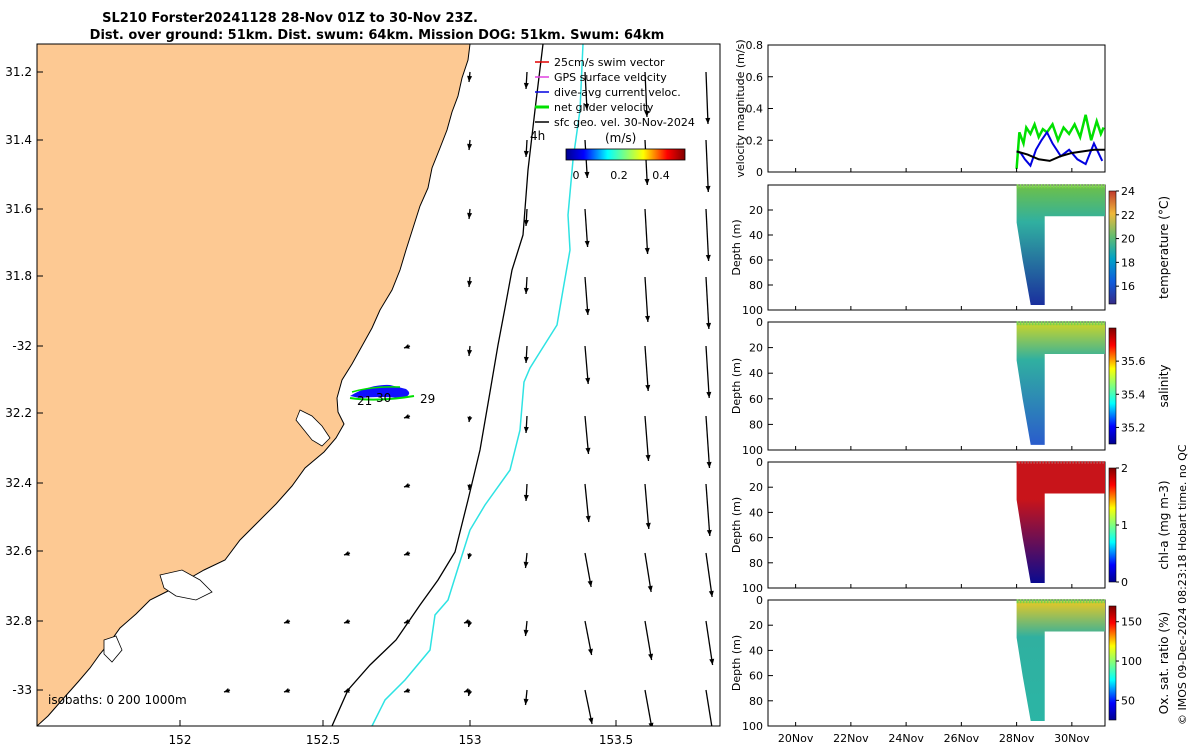 This screenshot has height=750, width=1200. I want to click on legend-entry: dive-avg current veloc., so click(617, 92).